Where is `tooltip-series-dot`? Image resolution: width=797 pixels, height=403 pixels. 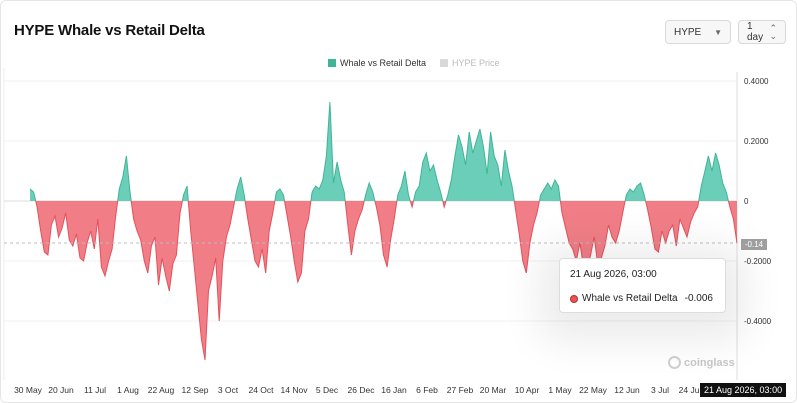
tooltip-series-dot is located at coordinates (574, 298).